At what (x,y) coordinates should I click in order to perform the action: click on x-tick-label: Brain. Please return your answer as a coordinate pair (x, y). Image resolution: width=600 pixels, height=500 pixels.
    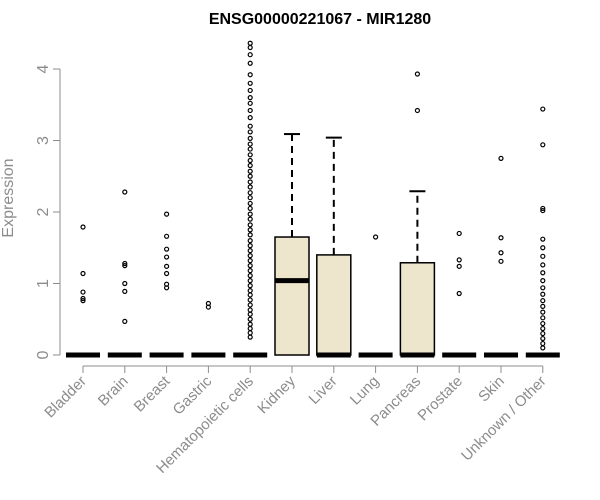
    Looking at the image, I should click on (113, 391).